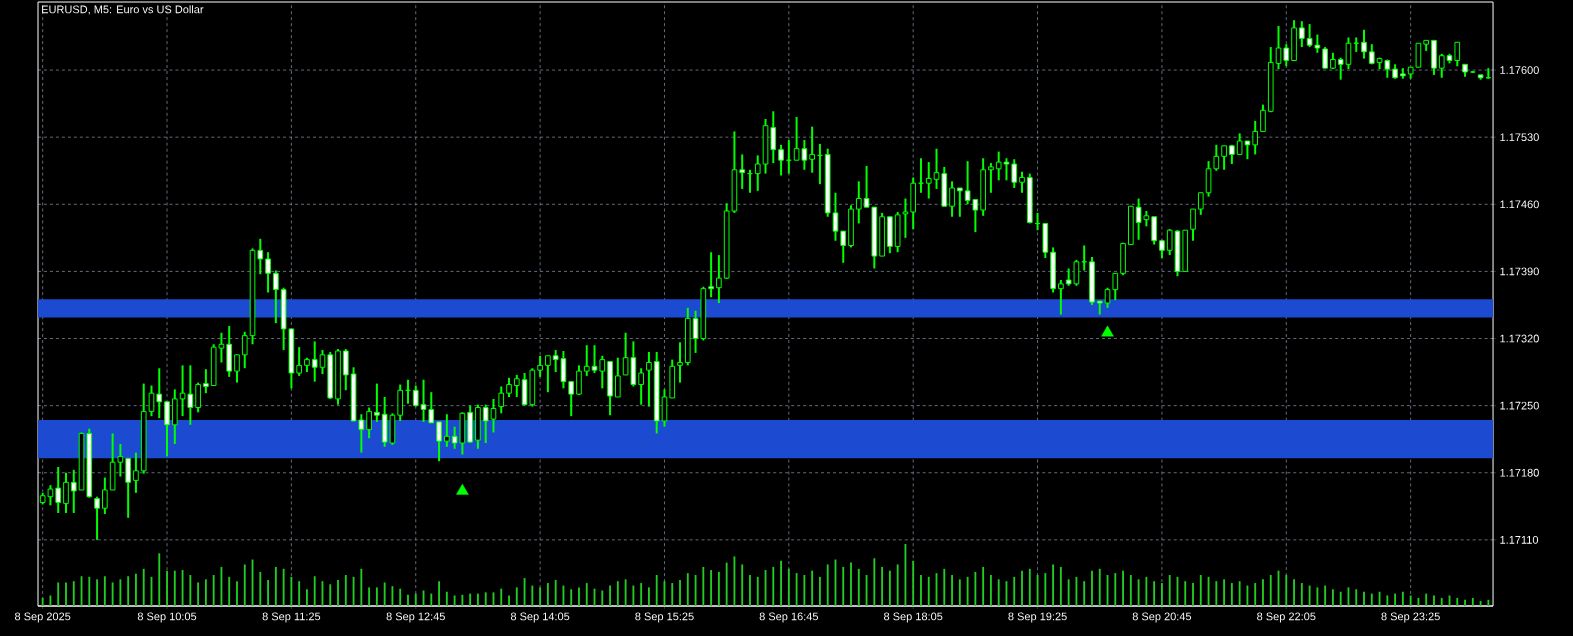  What do you see at coordinates (1162, 617) in the screenshot?
I see `x-tick-label: 8 Sep 20:45` at bounding box center [1162, 617].